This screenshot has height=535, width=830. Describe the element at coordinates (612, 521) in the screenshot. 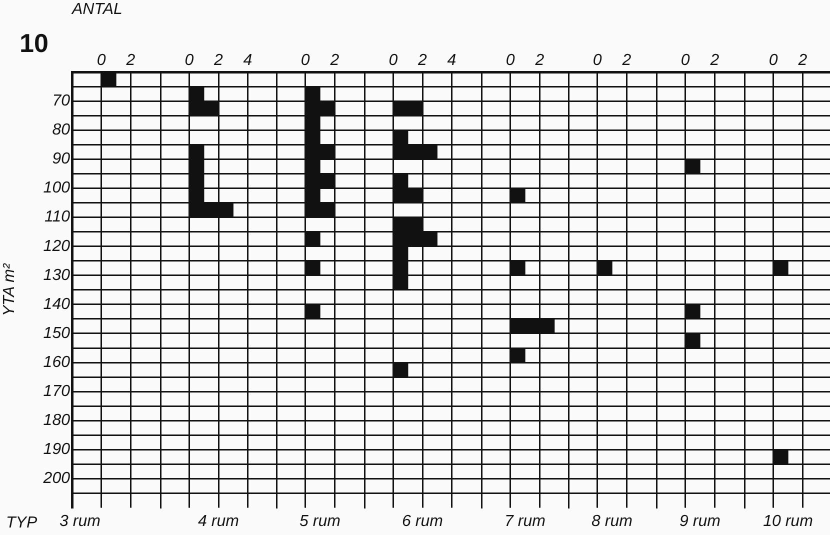

I see `text: 8 rum` at that location.